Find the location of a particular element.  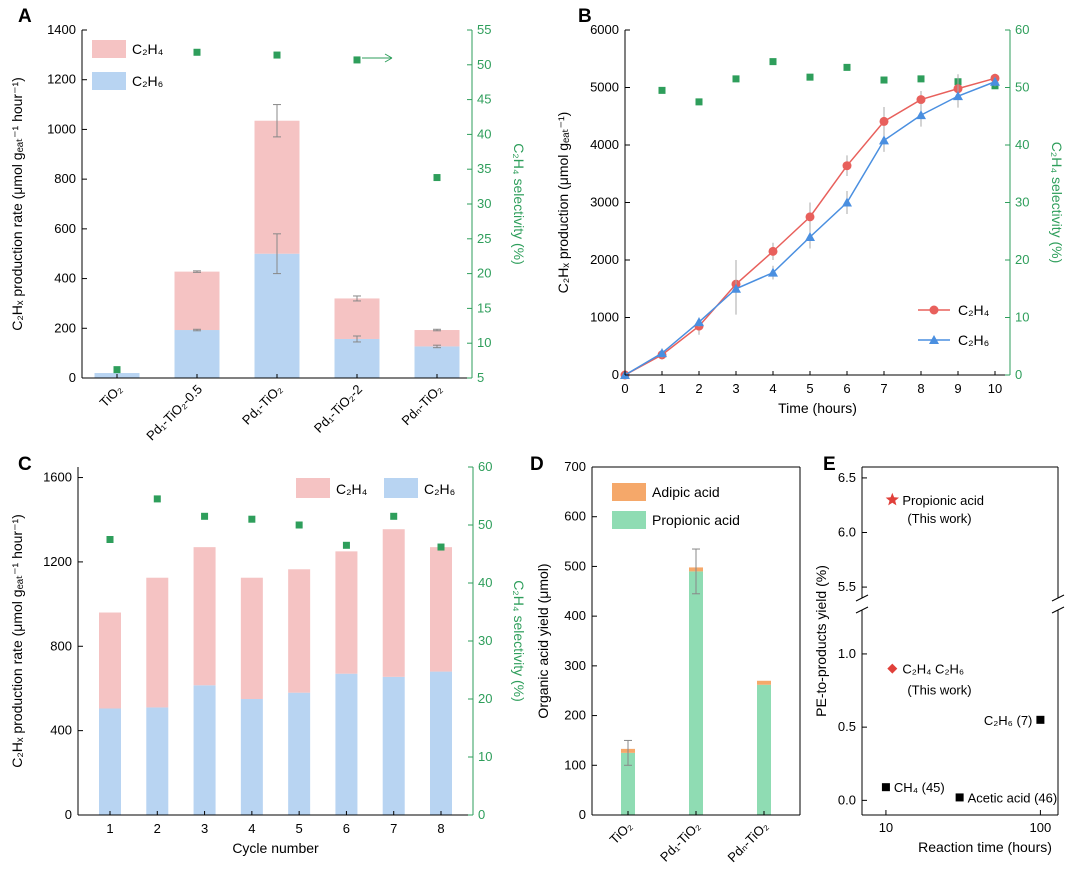

point-label: Propionic acid is located at coordinates (943, 500).